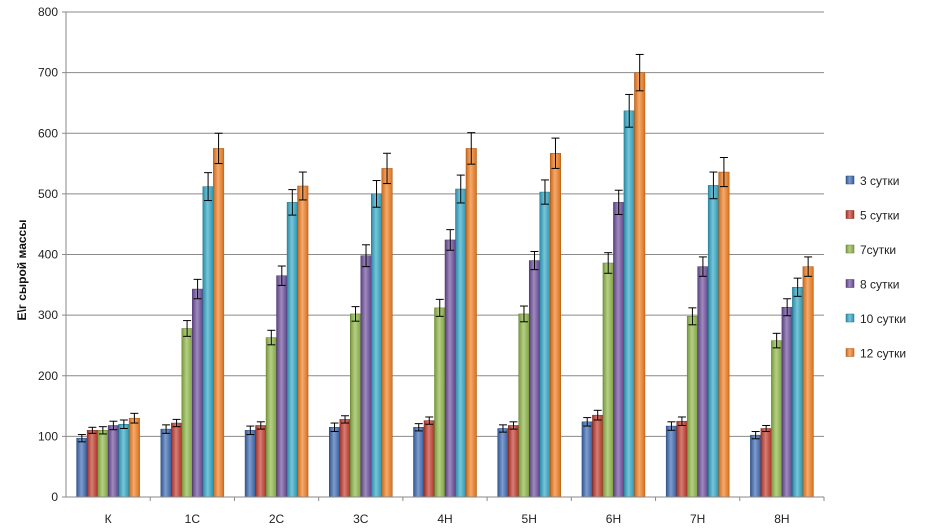 The width and height of the screenshot is (930, 528). I want to click on legend-label: 12 сутки, so click(883, 354).